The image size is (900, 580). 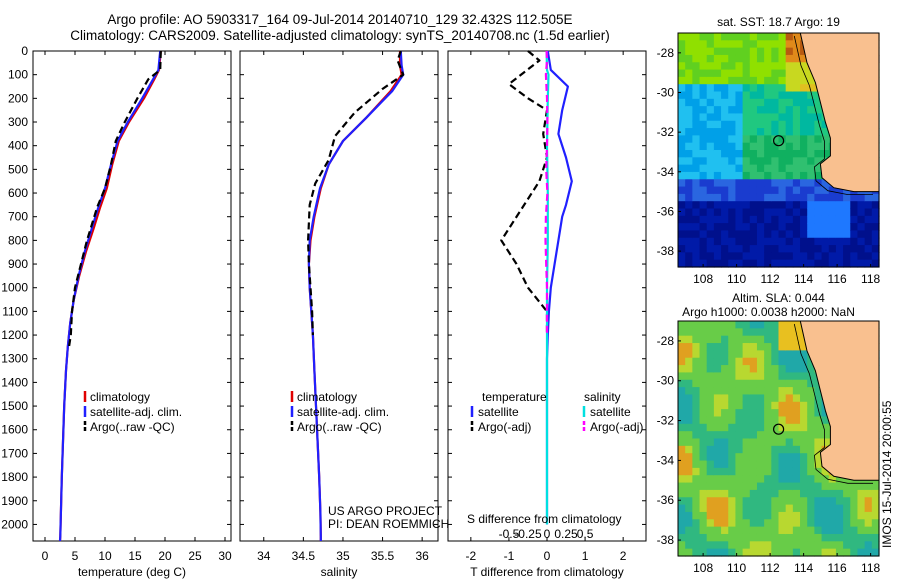 I want to click on y-tick-label: 500, so click(x=18, y=169).